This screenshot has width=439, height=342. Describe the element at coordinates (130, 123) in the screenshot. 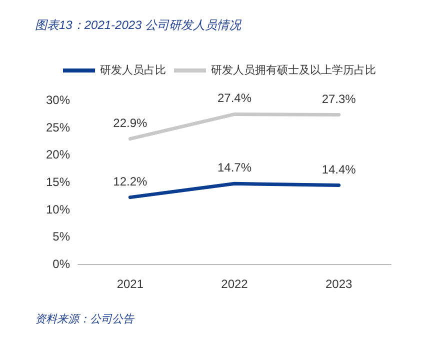

I see `text: 22.9%` at that location.